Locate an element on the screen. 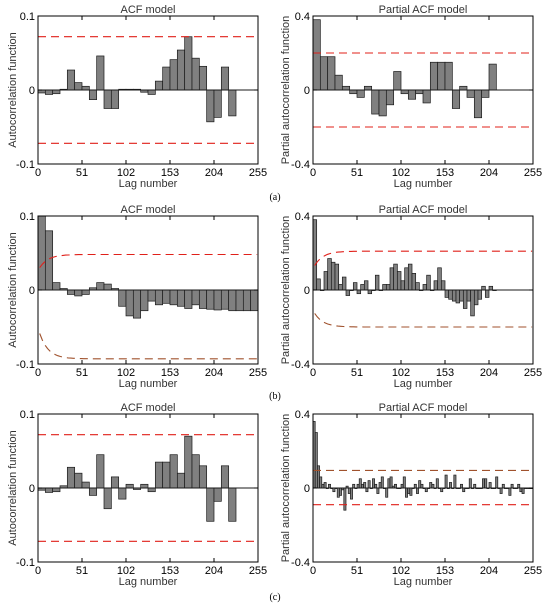 The width and height of the screenshot is (550, 606). upper-confidence-bound is located at coordinates (148, 260).